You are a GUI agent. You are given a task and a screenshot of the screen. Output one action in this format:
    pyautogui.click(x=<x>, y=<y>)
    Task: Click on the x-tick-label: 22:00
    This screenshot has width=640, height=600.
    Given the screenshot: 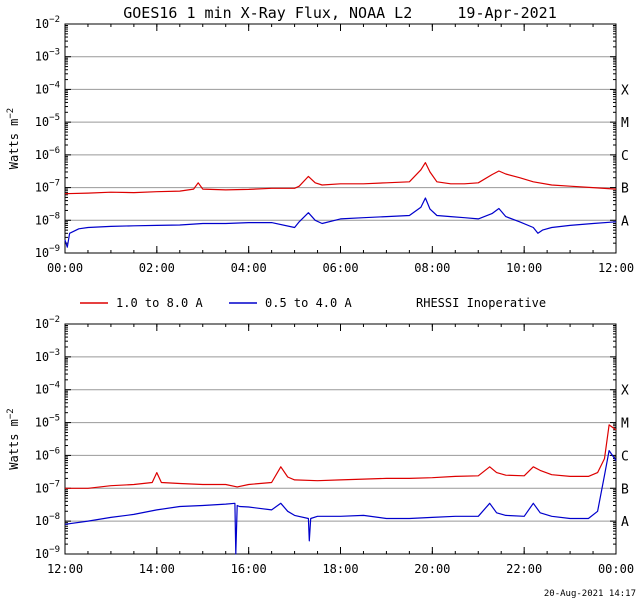 What is the action you would take?
    pyautogui.click(x=524, y=569)
    